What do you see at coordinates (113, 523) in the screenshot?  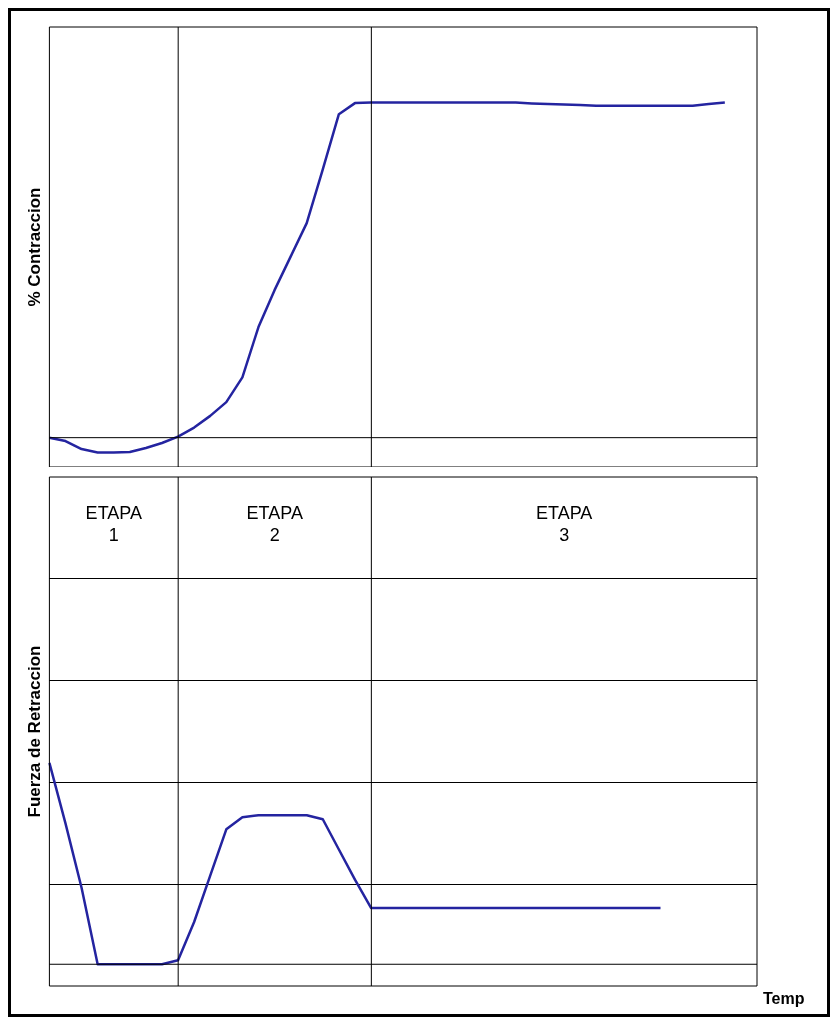 I see `text: ETAPA 1` at bounding box center [113, 523].